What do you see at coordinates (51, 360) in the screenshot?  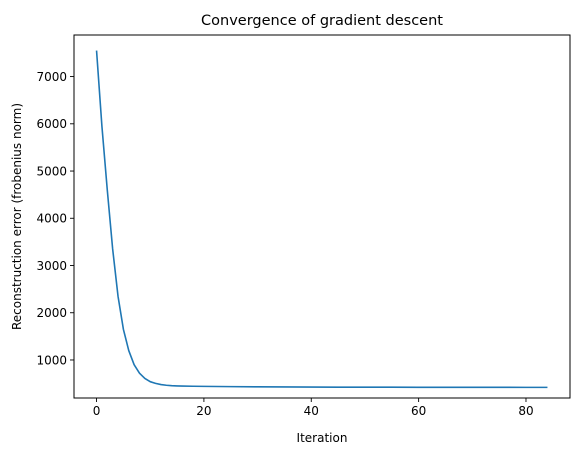 I see `y-tick-label: 1000` at bounding box center [51, 360].